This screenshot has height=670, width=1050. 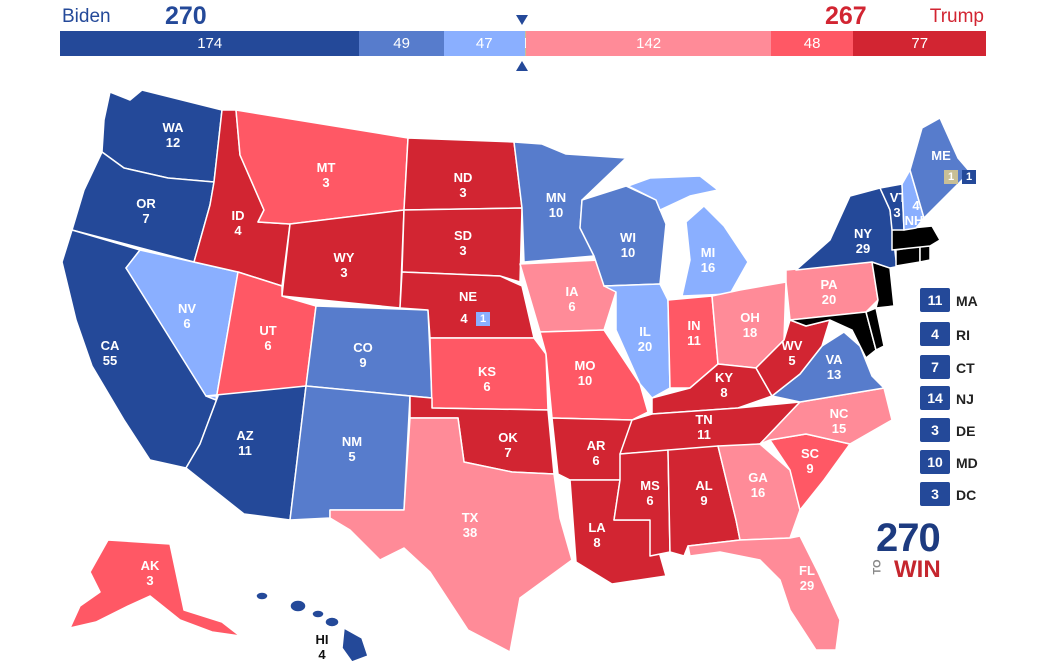 I want to click on svg-text:SD3: SD 3, so click(x=463, y=243).